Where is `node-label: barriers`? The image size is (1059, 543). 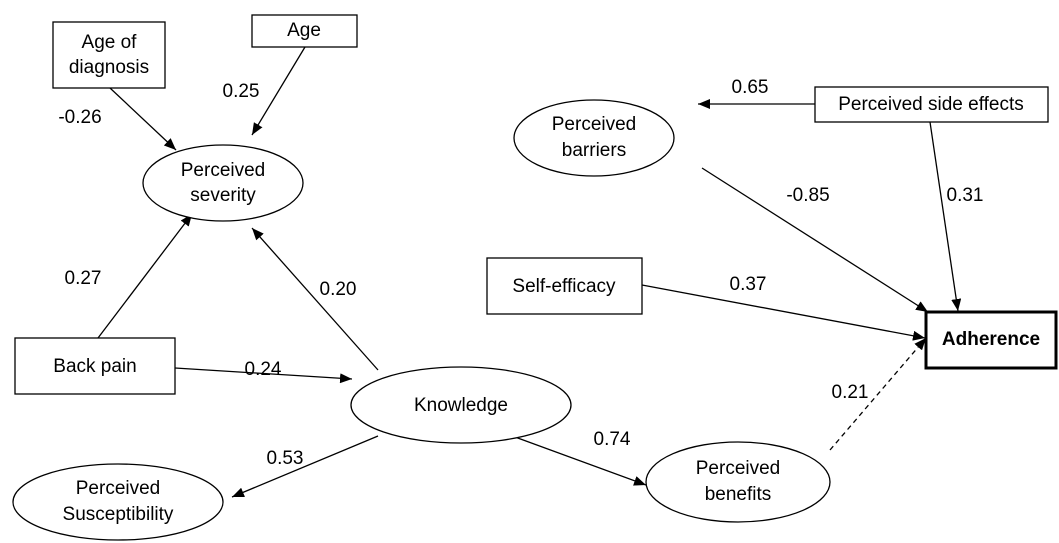 node-label: barriers is located at coordinates (594, 150).